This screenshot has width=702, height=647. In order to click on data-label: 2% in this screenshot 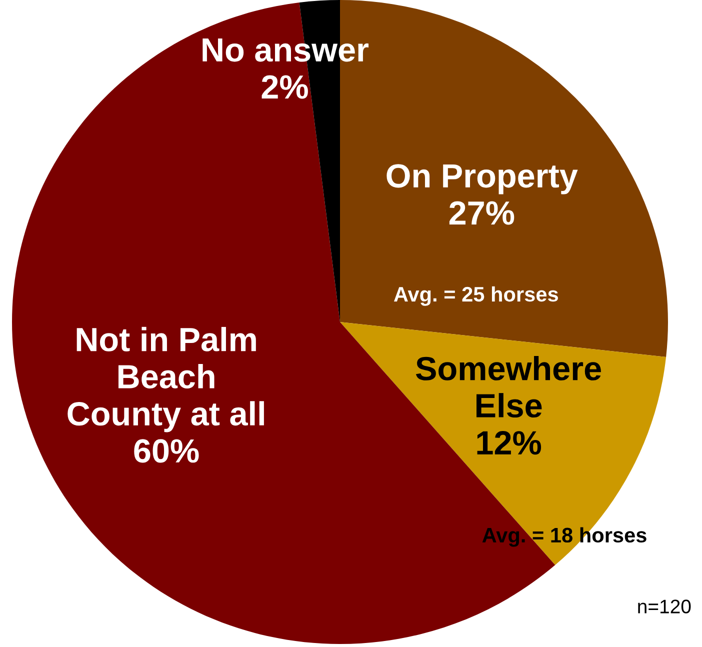, I will do `click(285, 87)`.